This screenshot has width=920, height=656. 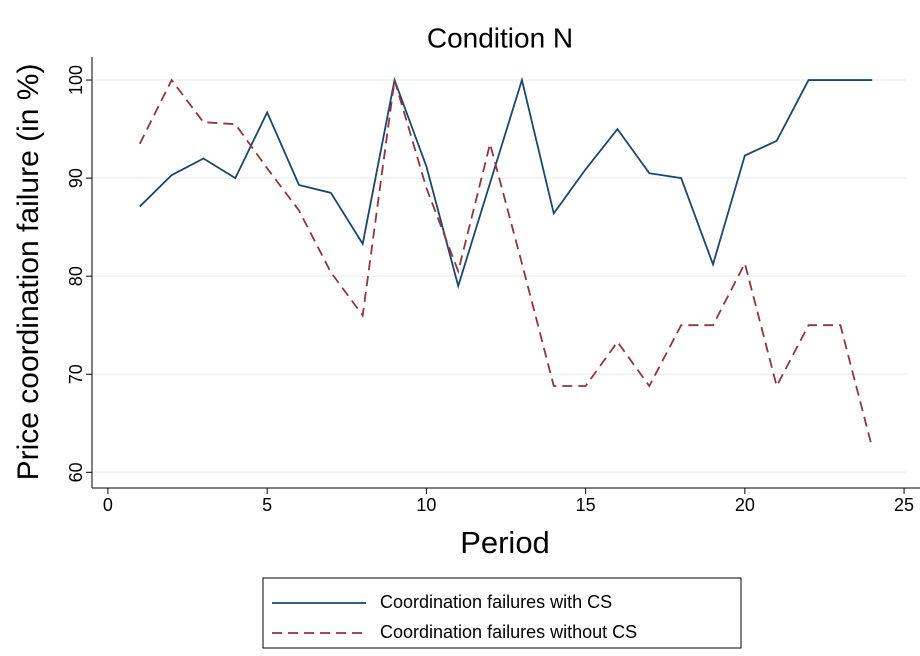 What do you see at coordinates (76, 276) in the screenshot?
I see `y-tick-label: 80` at bounding box center [76, 276].